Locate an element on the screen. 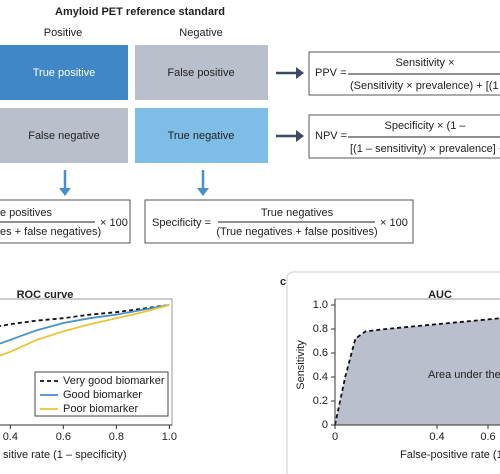 The width and height of the screenshot is (500, 474). y-tick-label: 0 is located at coordinates (325, 425).